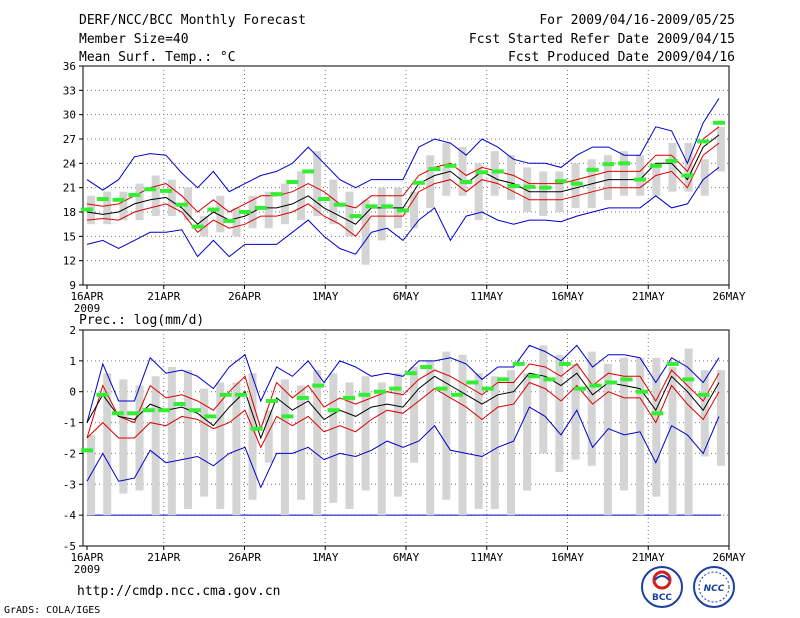 The image size is (800, 618). Describe the element at coordinates (87, 308) in the screenshot. I see `temp-year-label: 2009` at that location.